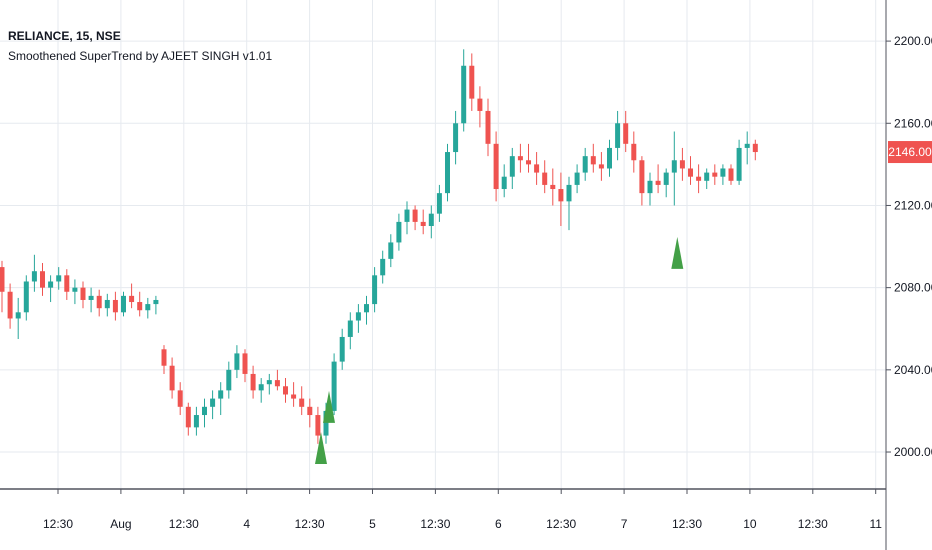 This screenshot has height=550, width=932. I want to click on symbol-label: RELIANCE, 15, NSE, so click(64, 36).